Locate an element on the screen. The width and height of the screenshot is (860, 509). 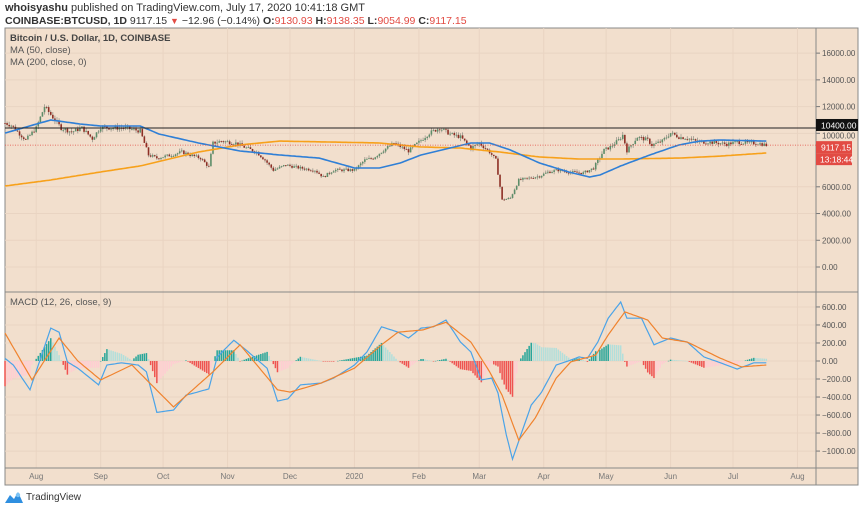
macd-legend: MACD (12, 26, close, 9) is located at coordinates (61, 302).